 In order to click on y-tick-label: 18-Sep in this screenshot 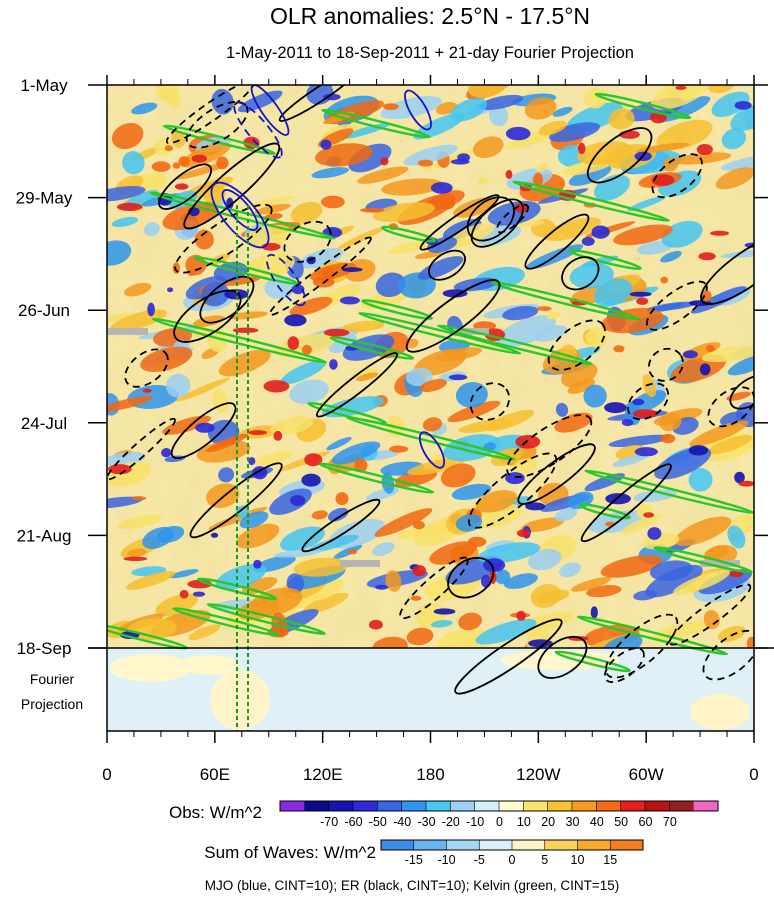, I will do `click(44, 648)`.